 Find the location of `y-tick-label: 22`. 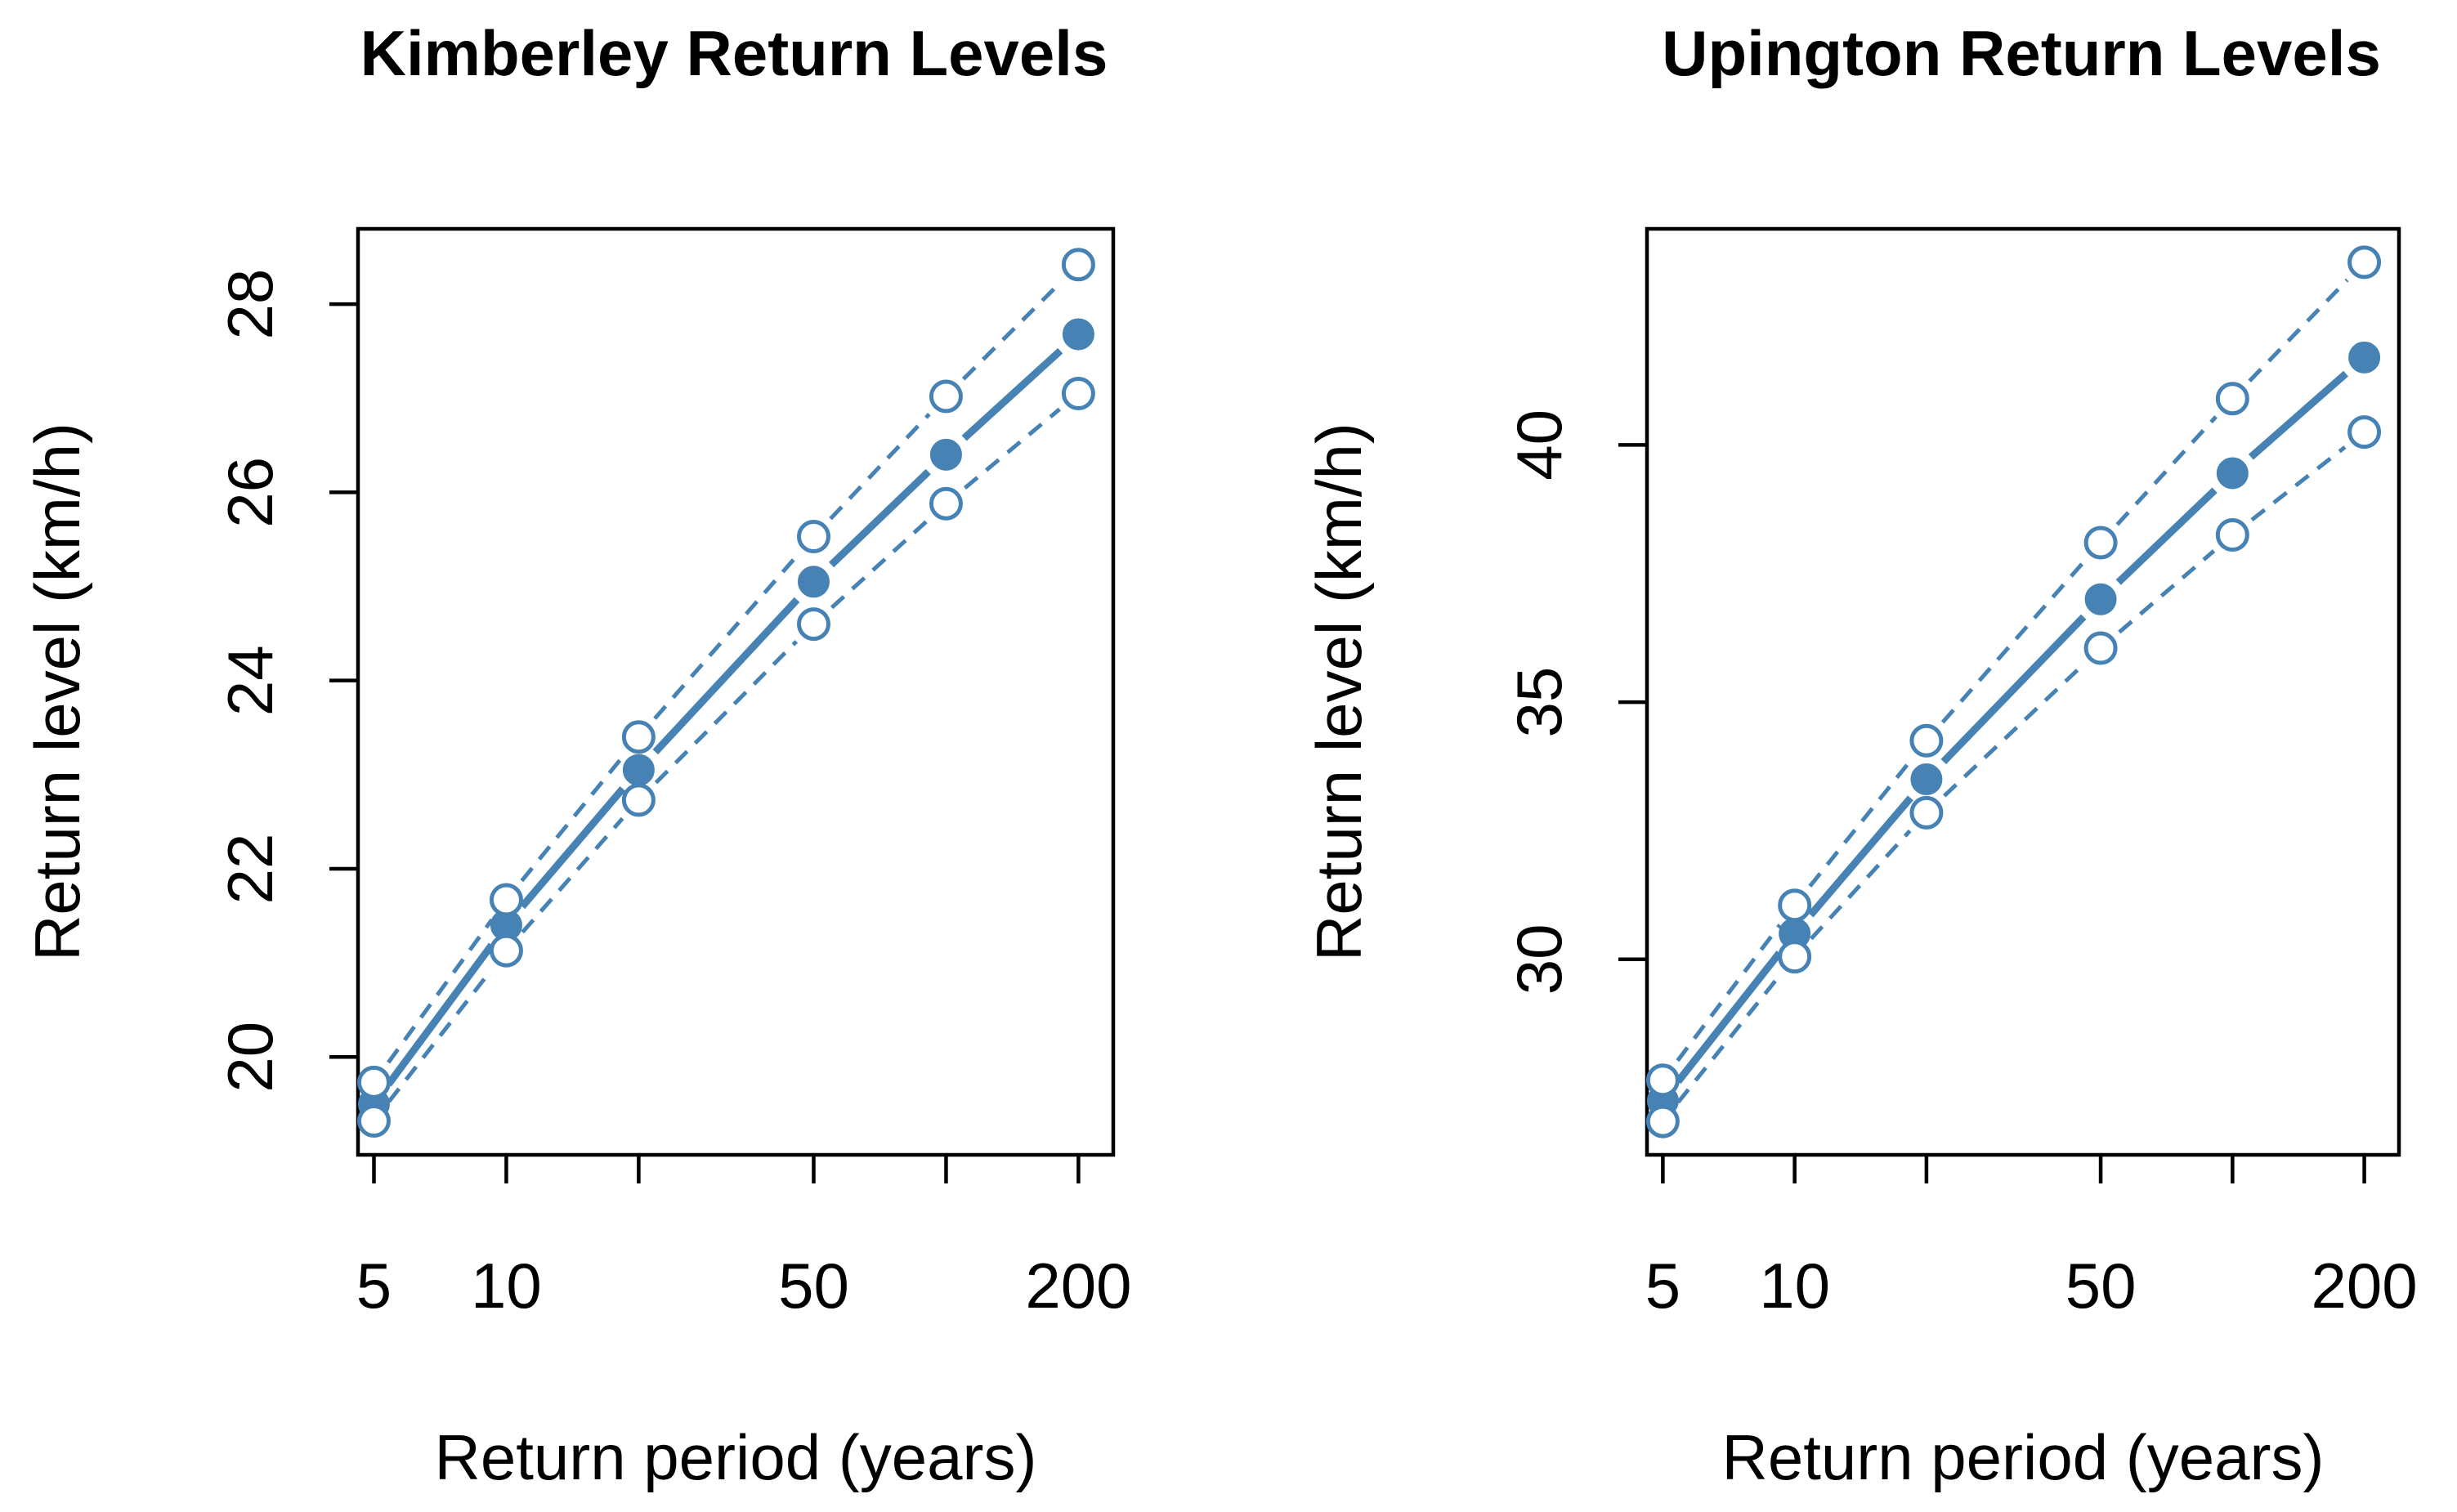

y-tick-label: 22 is located at coordinates (250, 869).